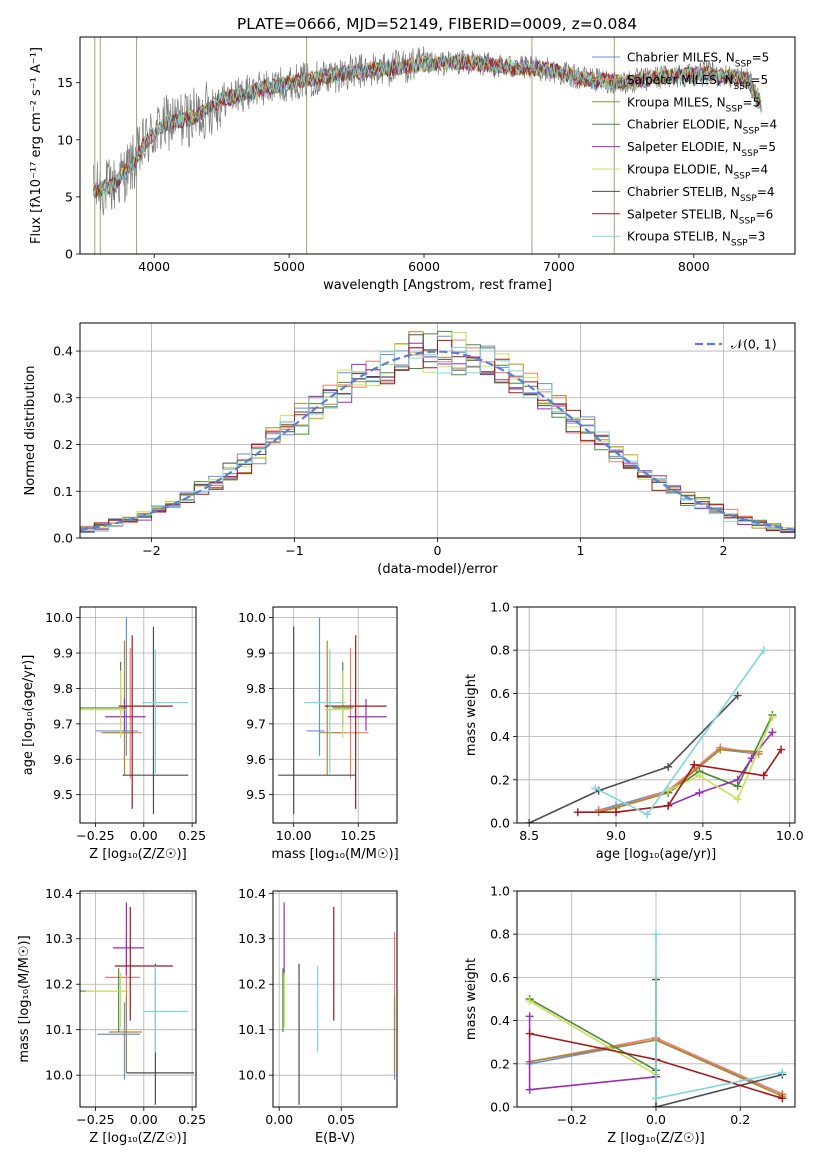  I want to click on y-tick-label: 0.3, so click(63, 397).